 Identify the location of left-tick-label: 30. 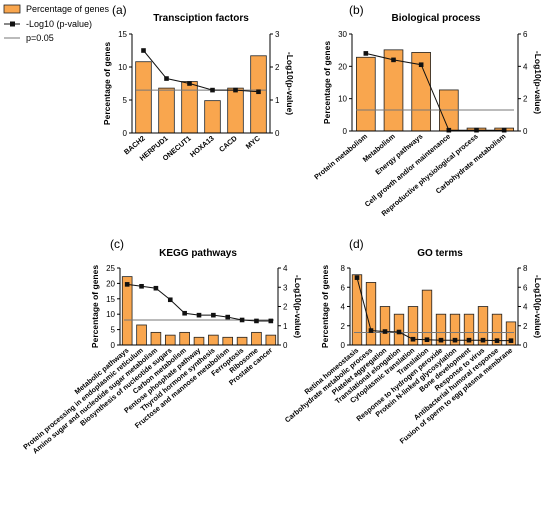
(342, 34).